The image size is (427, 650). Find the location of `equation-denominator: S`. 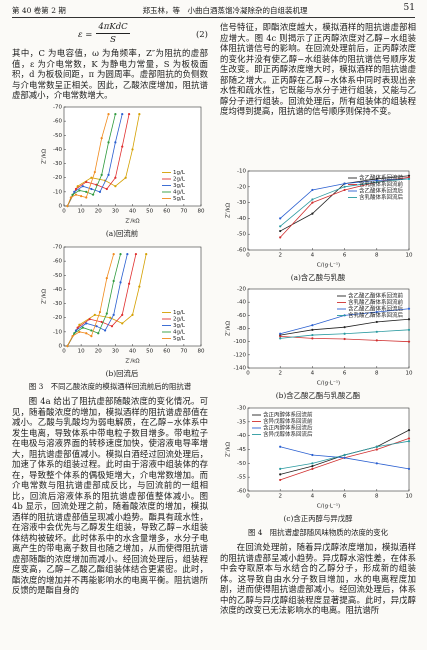

equation-denominator: S is located at coordinates (113, 40).